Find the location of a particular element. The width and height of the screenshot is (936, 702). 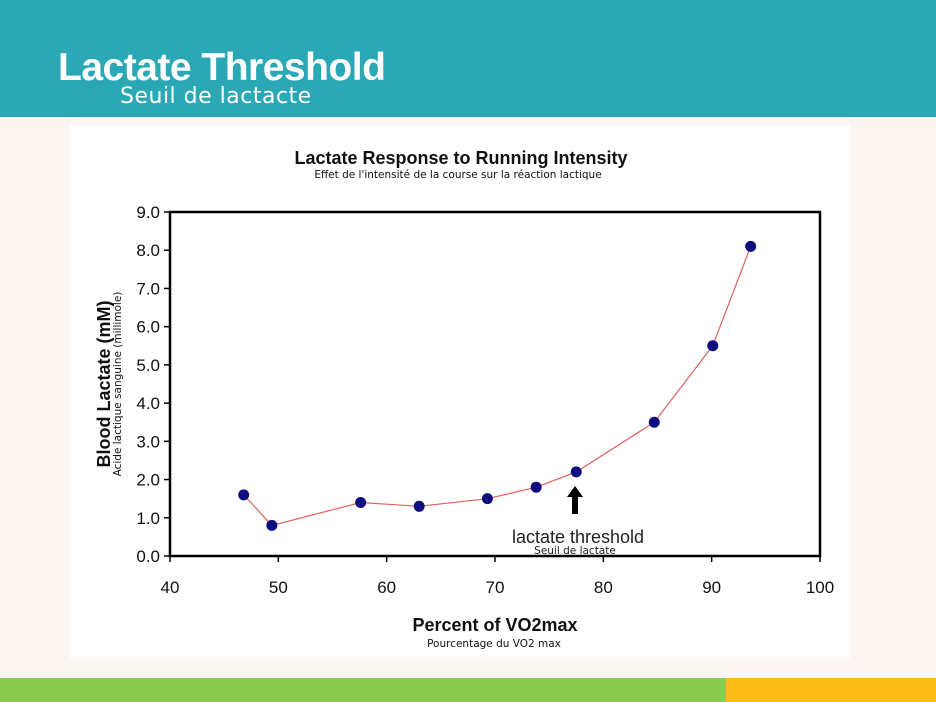

x-axis-label-translation: Pourcentage du VO2 max is located at coordinates (494, 644).